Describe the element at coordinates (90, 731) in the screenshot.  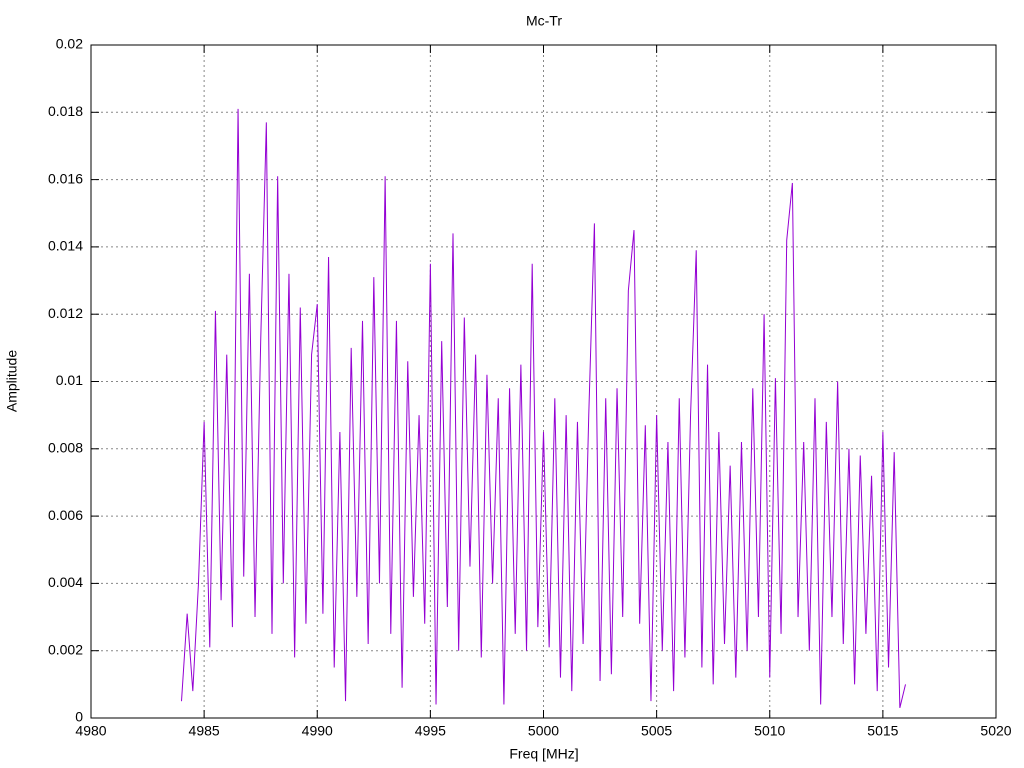
I see `x-tick-label: 4980` at that location.